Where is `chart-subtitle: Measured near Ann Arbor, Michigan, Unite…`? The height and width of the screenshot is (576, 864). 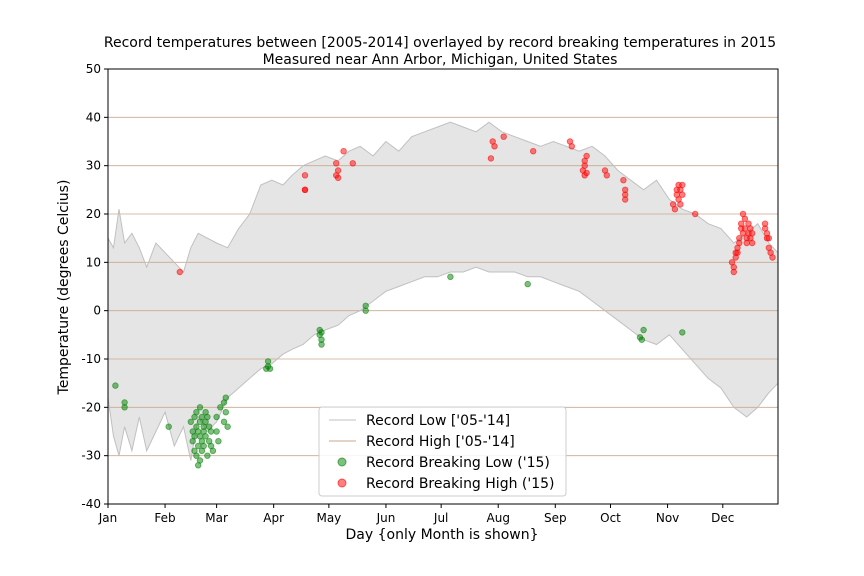 chart-subtitle: Measured near Ann Arbor, Michigan, Unite… is located at coordinates (440, 60).